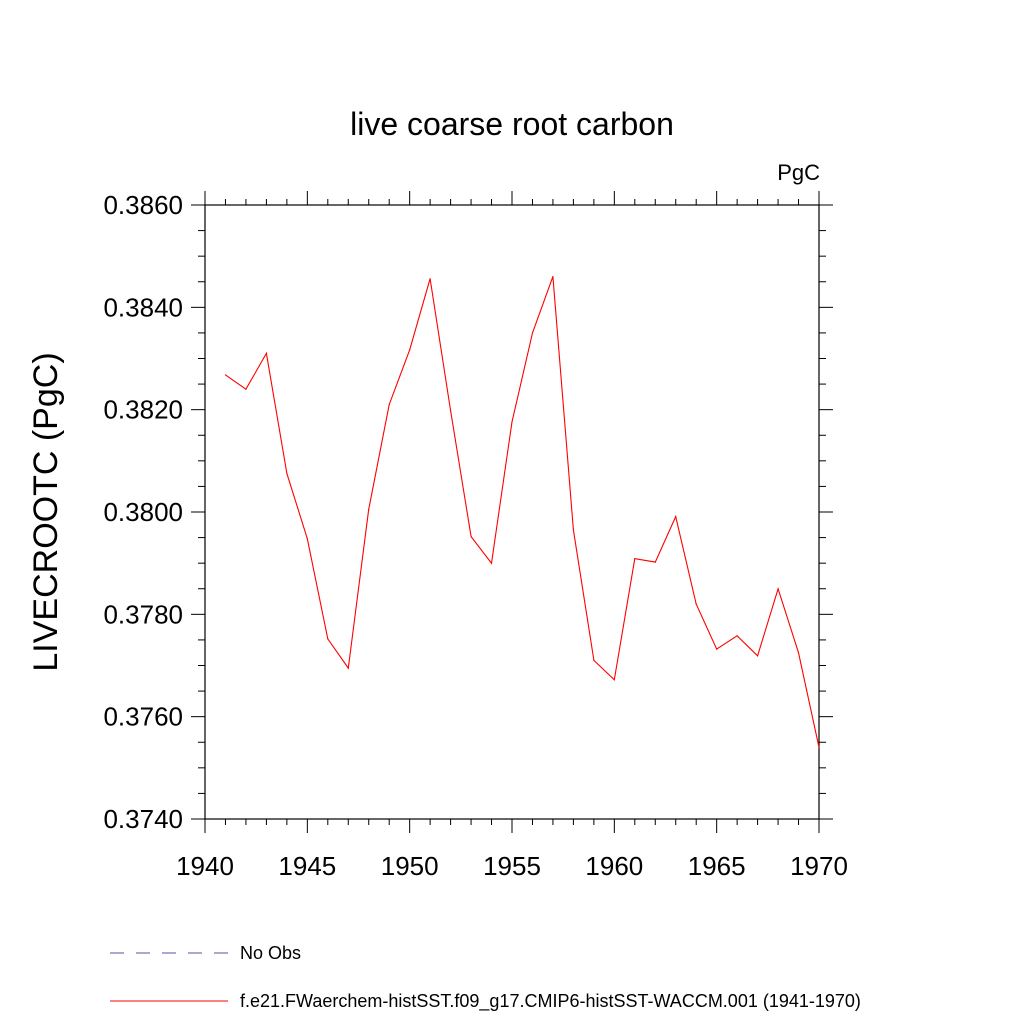  What do you see at coordinates (143, 307) in the screenshot?
I see `y-tick-label: 0.3840` at bounding box center [143, 307].